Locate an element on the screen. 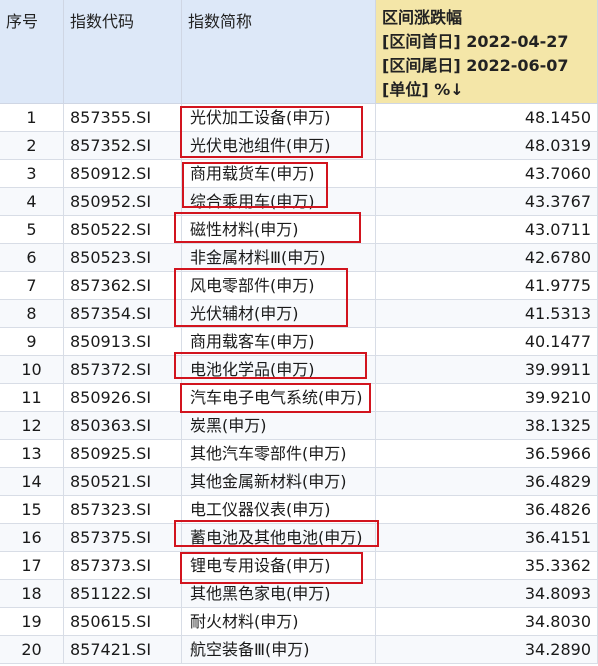  row-name: 电池化学品(申万) is located at coordinates (279, 370).